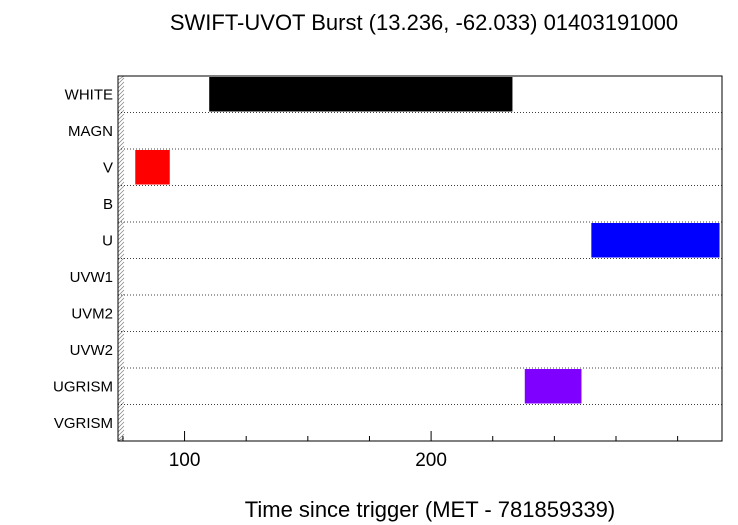 The height and width of the screenshot is (525, 738). I want to click on x-tick-label: 100, so click(185, 460).